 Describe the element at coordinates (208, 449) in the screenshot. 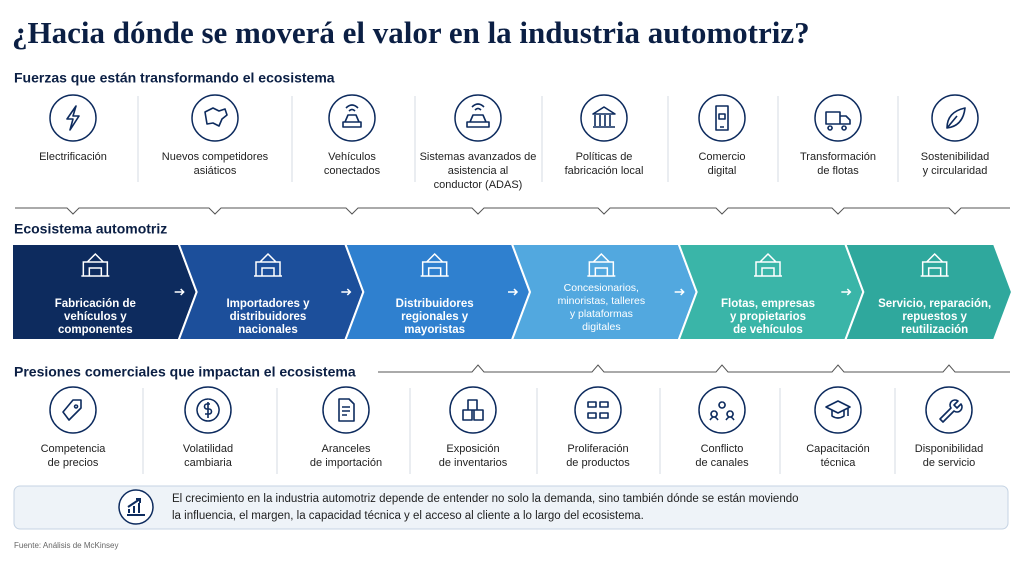

I see `item-label: Volatilidad` at that location.